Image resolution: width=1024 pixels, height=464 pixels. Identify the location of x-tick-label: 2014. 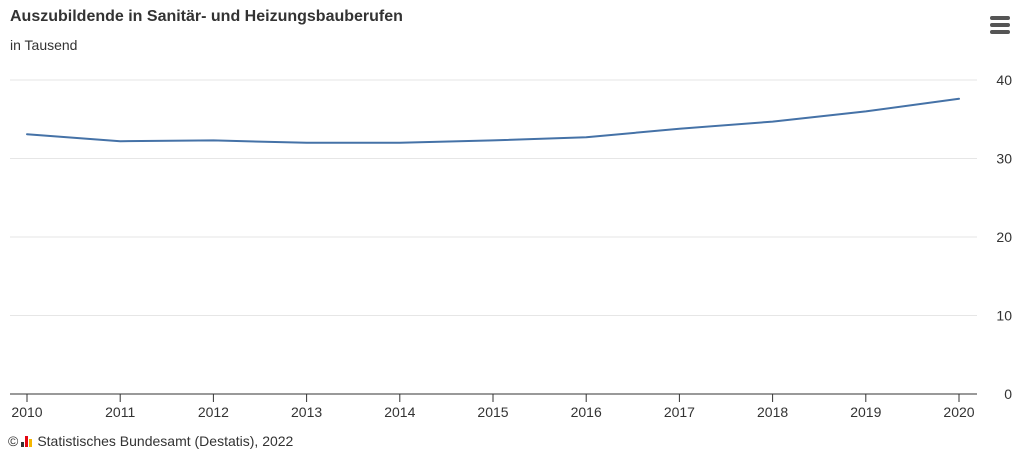
(399, 412).